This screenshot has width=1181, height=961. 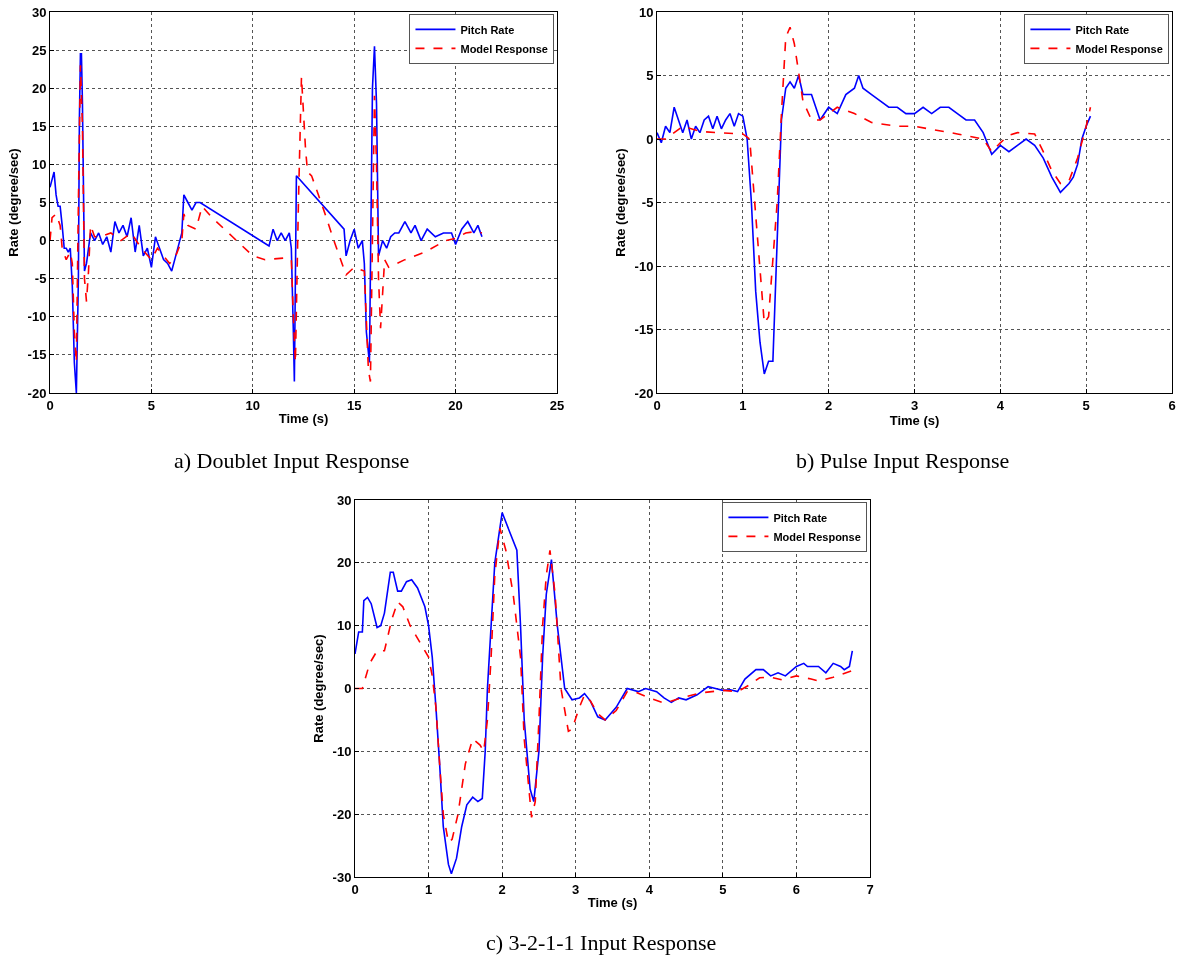 I want to click on x-tick-label: 10, so click(x=253, y=405).